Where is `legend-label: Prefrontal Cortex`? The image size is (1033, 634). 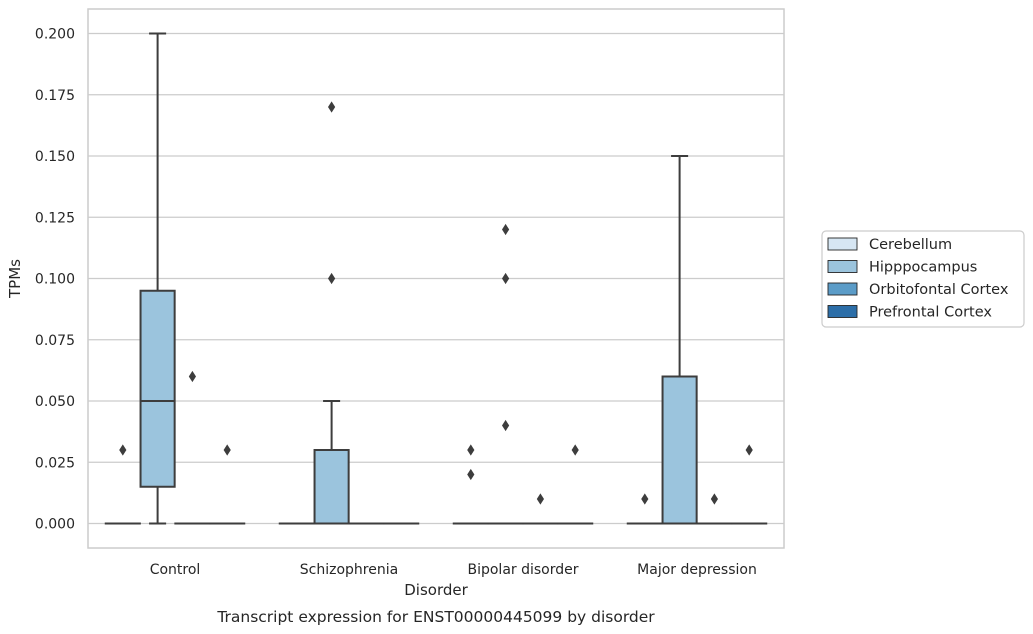 legend-label: Prefrontal Cortex is located at coordinates (930, 313).